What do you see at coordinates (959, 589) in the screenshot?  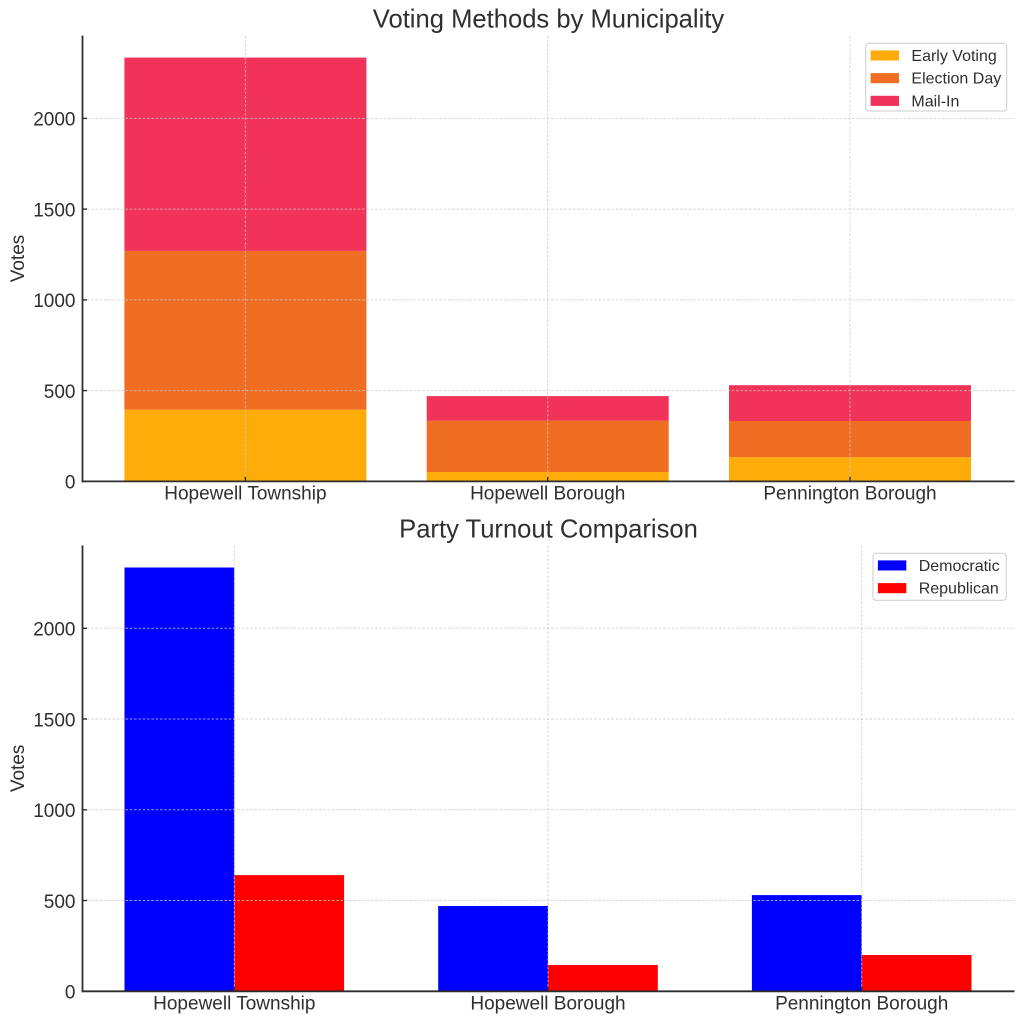 I see `svg-text: Republican` at bounding box center [959, 589].